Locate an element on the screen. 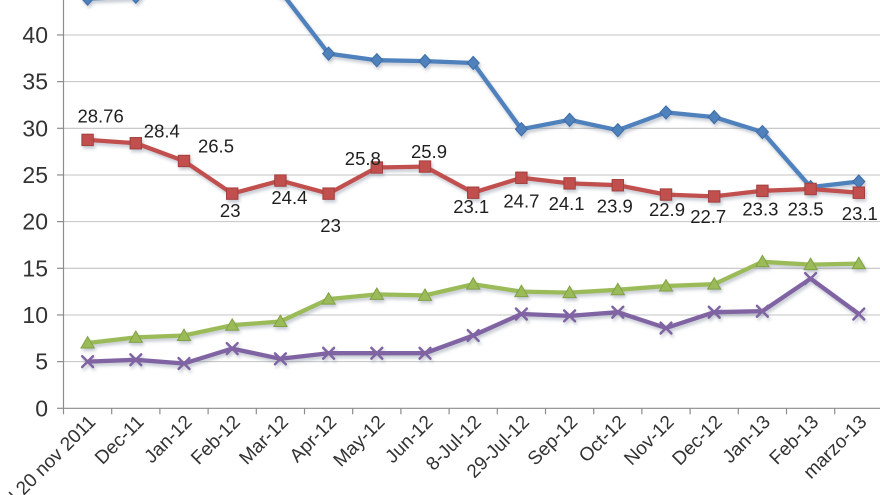 This screenshot has width=880, height=495. data-label: 28.4 is located at coordinates (162, 131).